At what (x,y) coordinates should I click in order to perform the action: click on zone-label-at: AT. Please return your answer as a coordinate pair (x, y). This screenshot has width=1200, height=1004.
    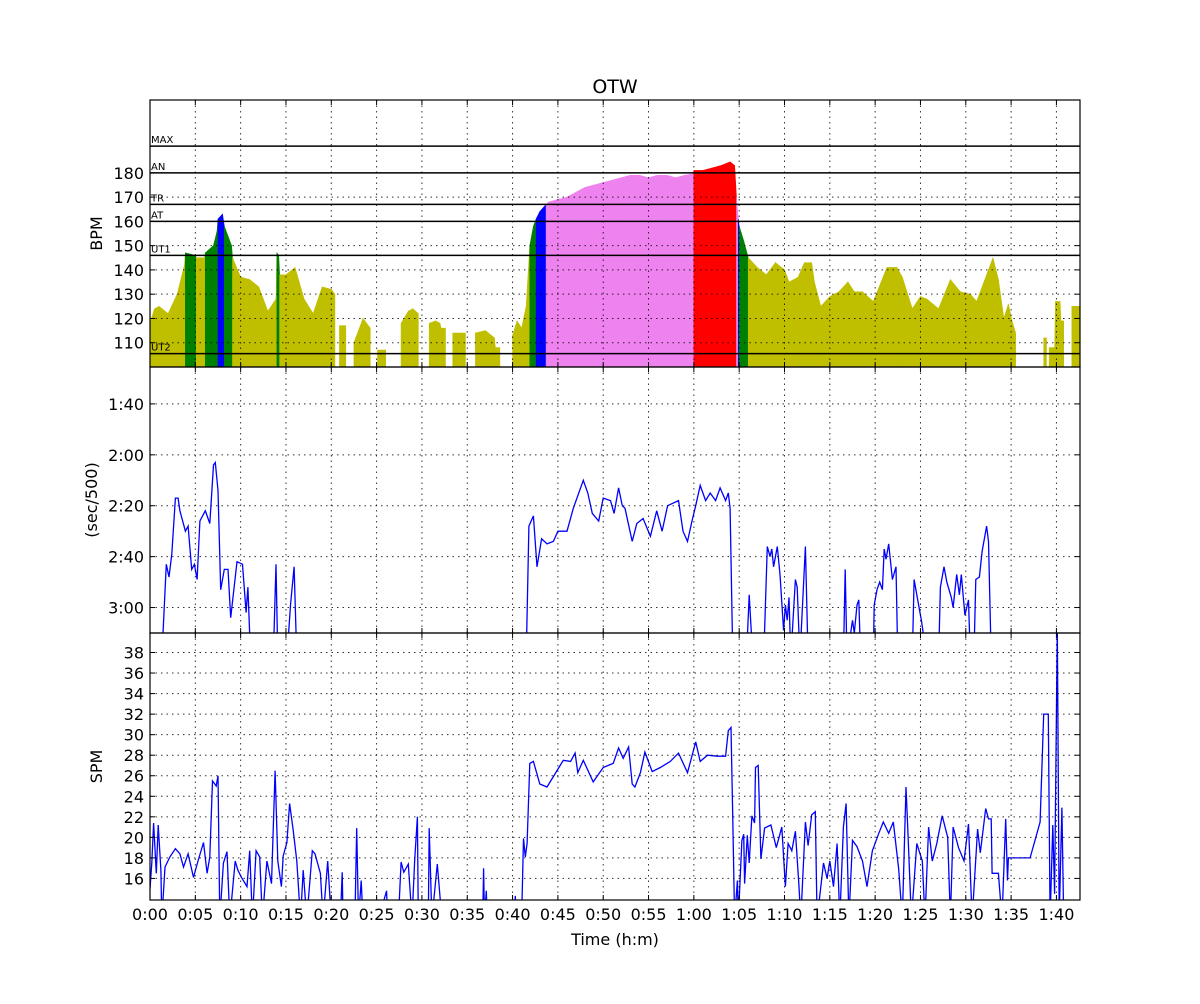
    Looking at the image, I should click on (157, 215).